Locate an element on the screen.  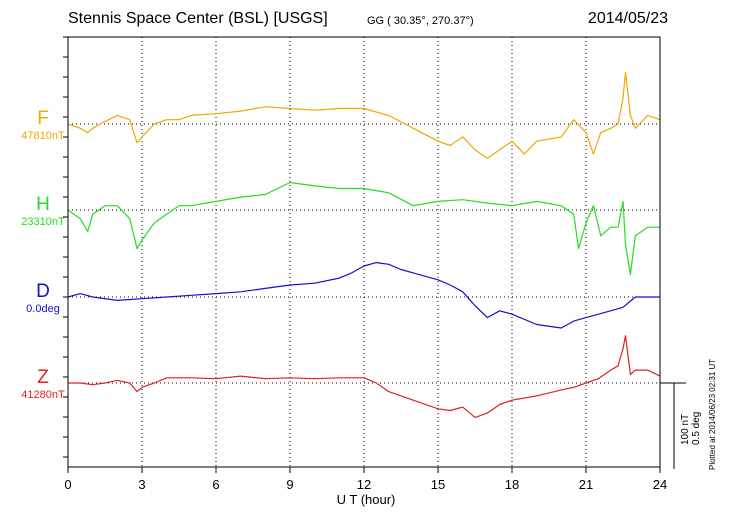
scale-nt-label: 100 nT is located at coordinates (685, 429).